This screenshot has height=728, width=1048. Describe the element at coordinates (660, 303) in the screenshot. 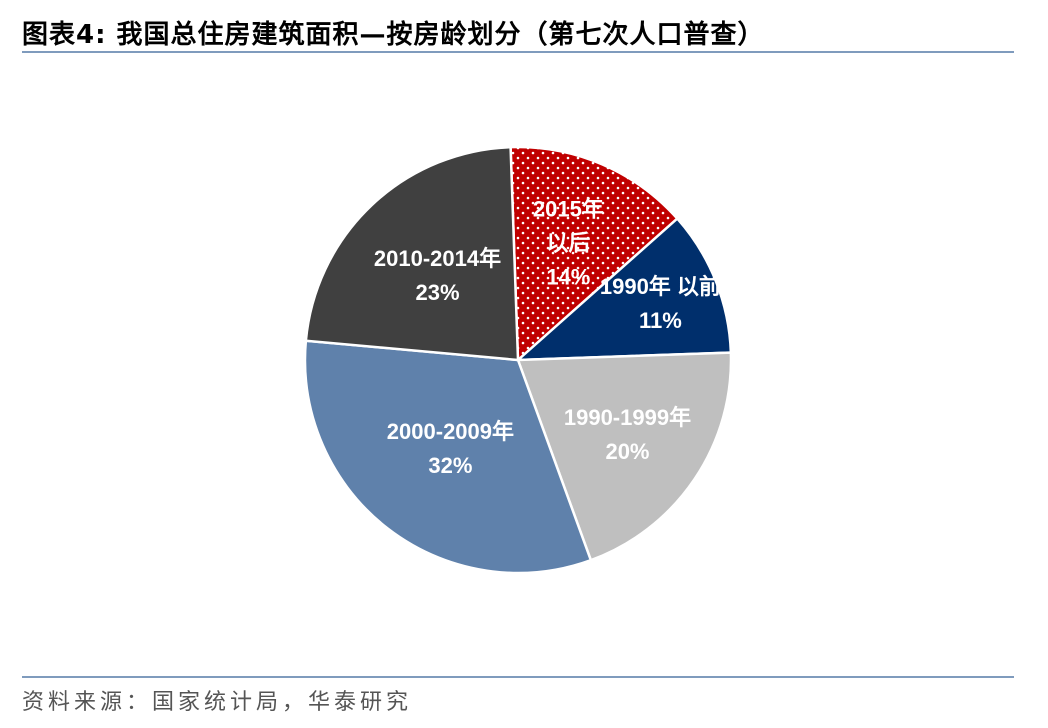

I see `slice-label: 1990年 以前 11%` at that location.